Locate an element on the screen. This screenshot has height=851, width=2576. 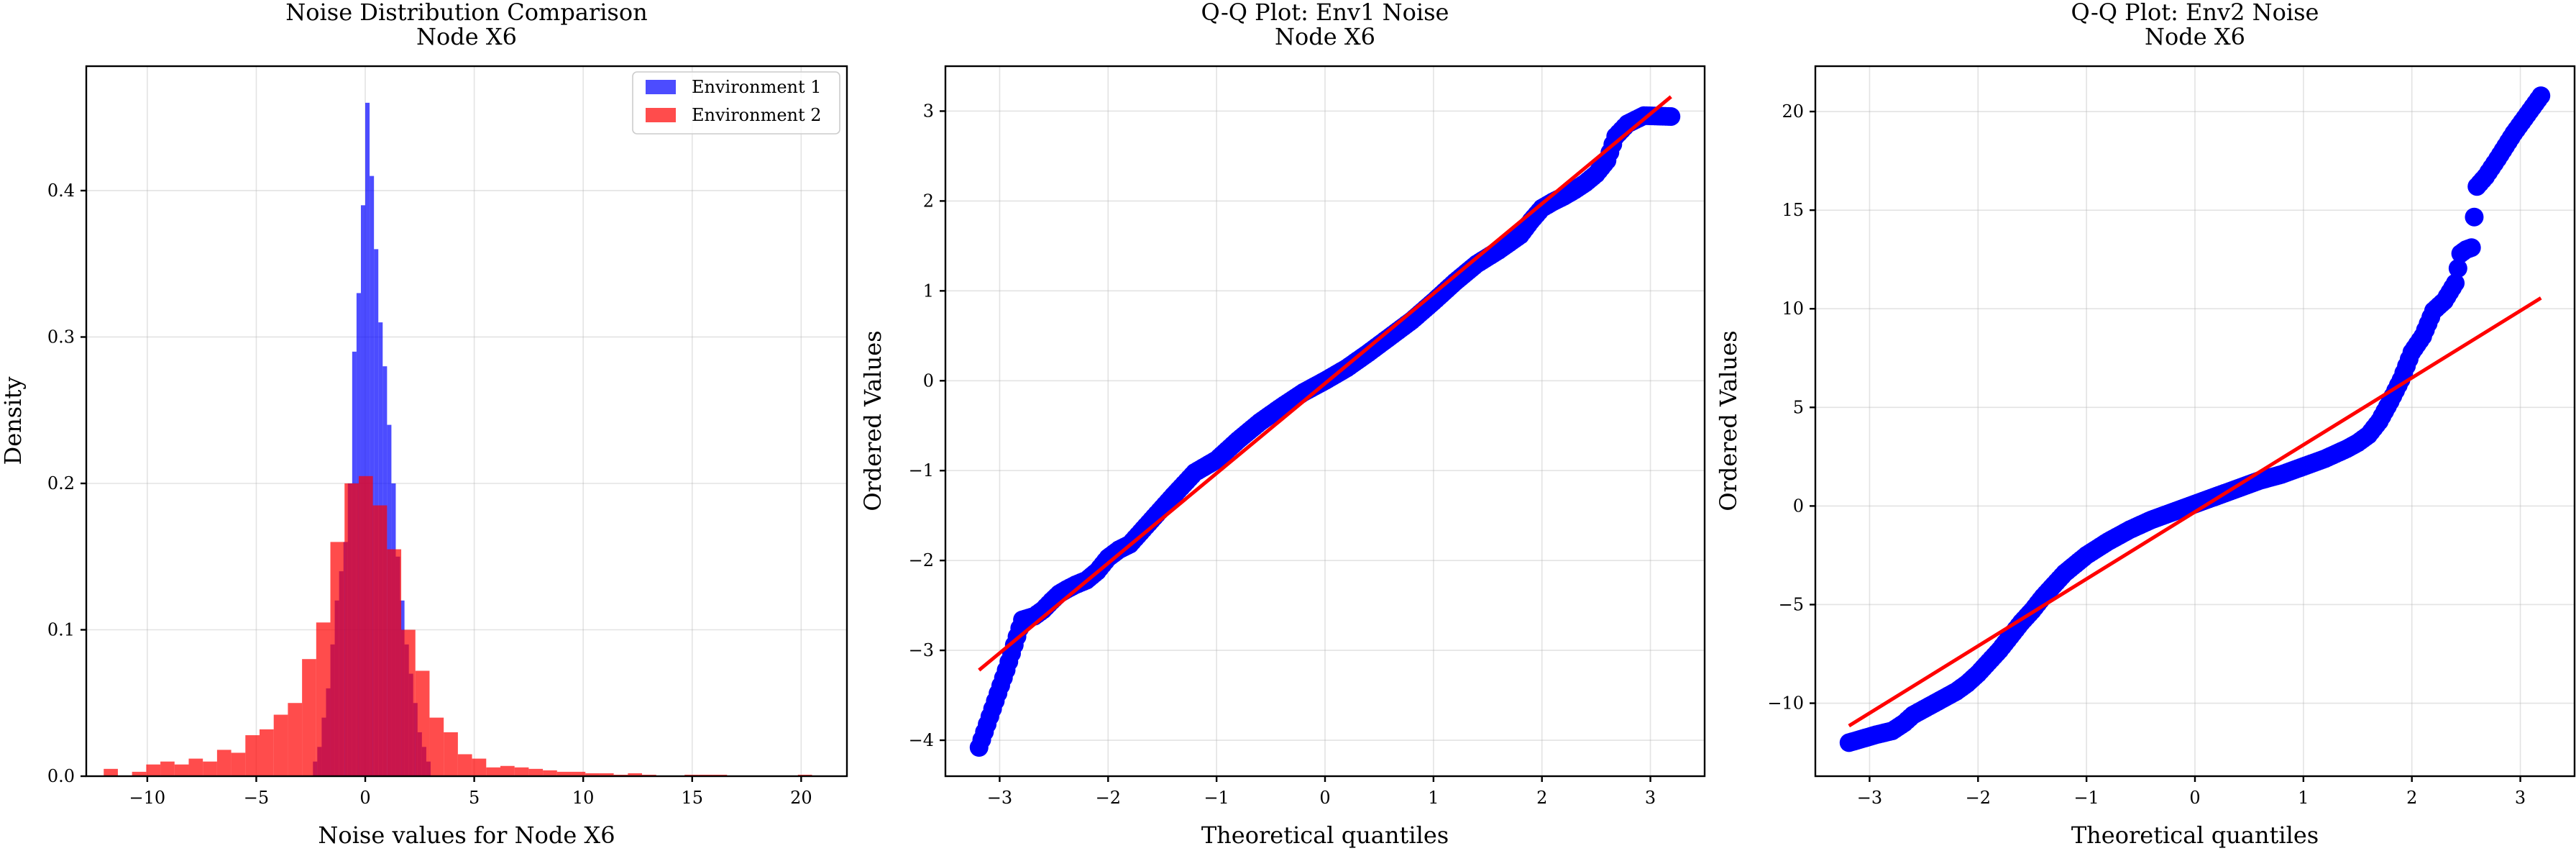
qq-env1-y-tick-label: −4 is located at coordinates (922, 740).